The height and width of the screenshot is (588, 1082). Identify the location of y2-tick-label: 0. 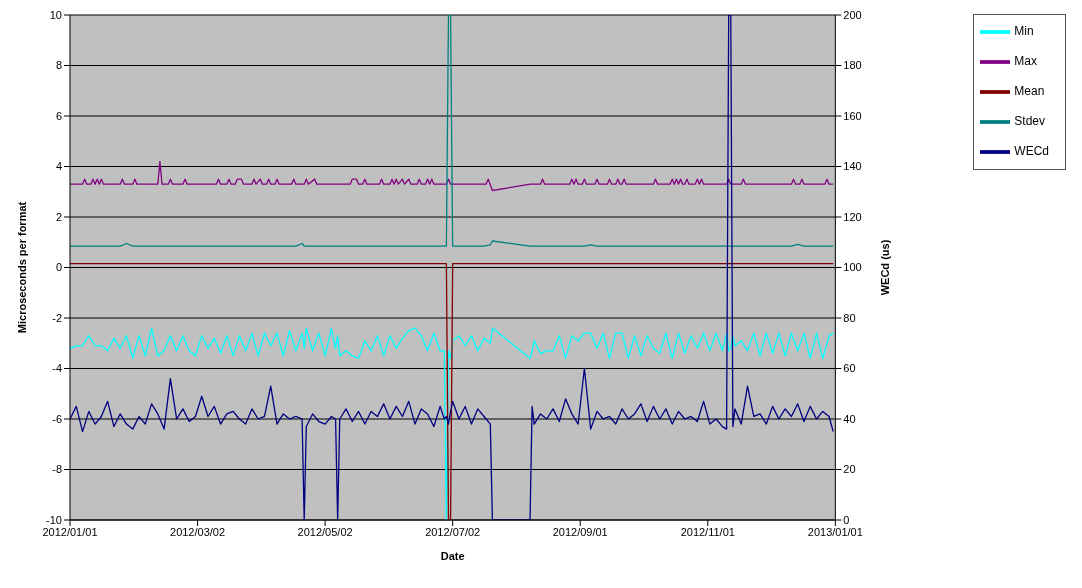
(846, 519).